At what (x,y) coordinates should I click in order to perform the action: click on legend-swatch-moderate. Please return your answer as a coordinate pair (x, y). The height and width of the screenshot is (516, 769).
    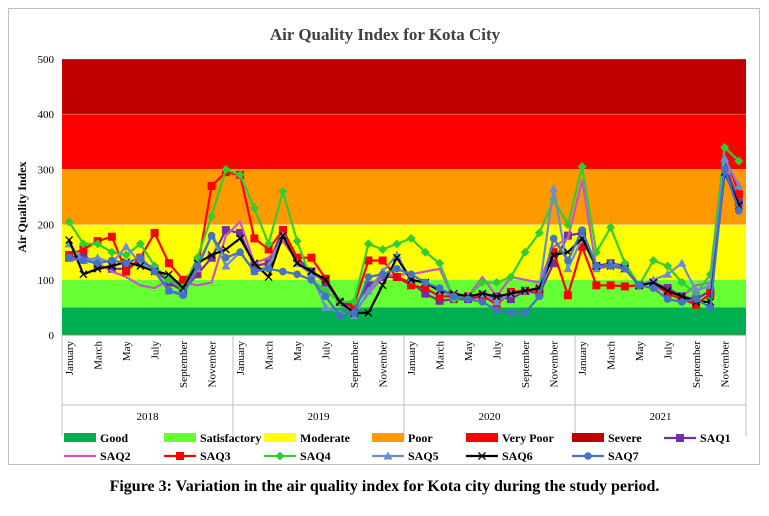
    Looking at the image, I should click on (280, 437).